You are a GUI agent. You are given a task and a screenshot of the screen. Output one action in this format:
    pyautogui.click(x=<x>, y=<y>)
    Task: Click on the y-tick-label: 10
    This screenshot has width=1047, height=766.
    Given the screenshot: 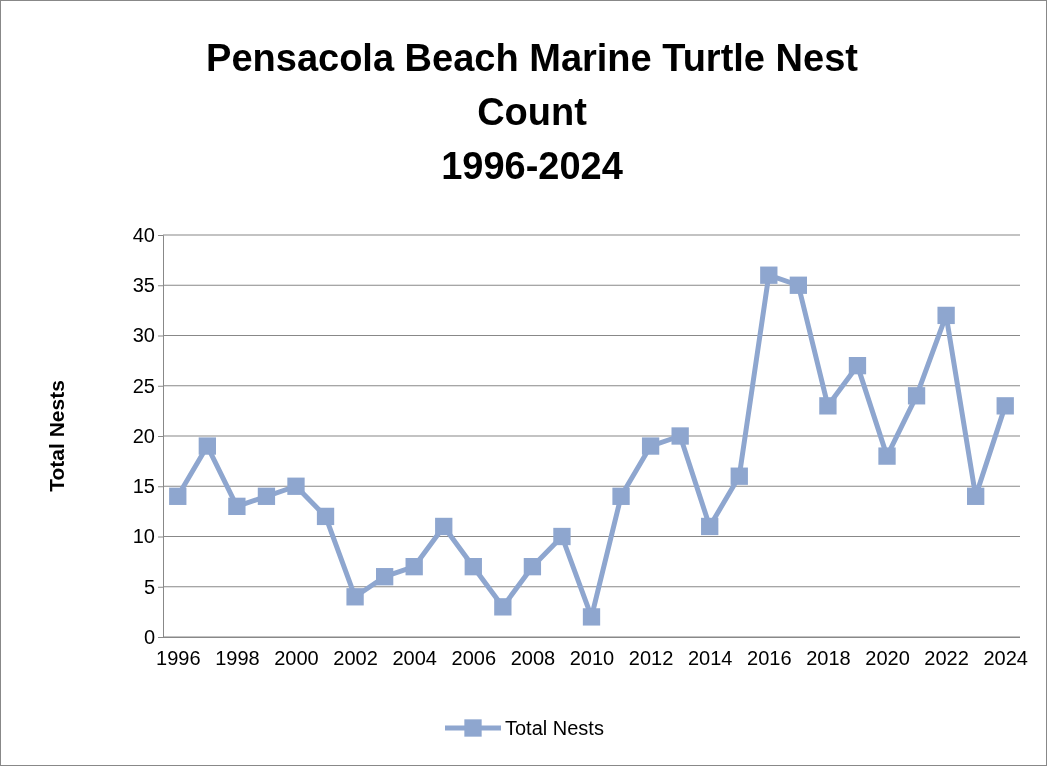 What is the action you would take?
    pyautogui.click(x=143, y=536)
    